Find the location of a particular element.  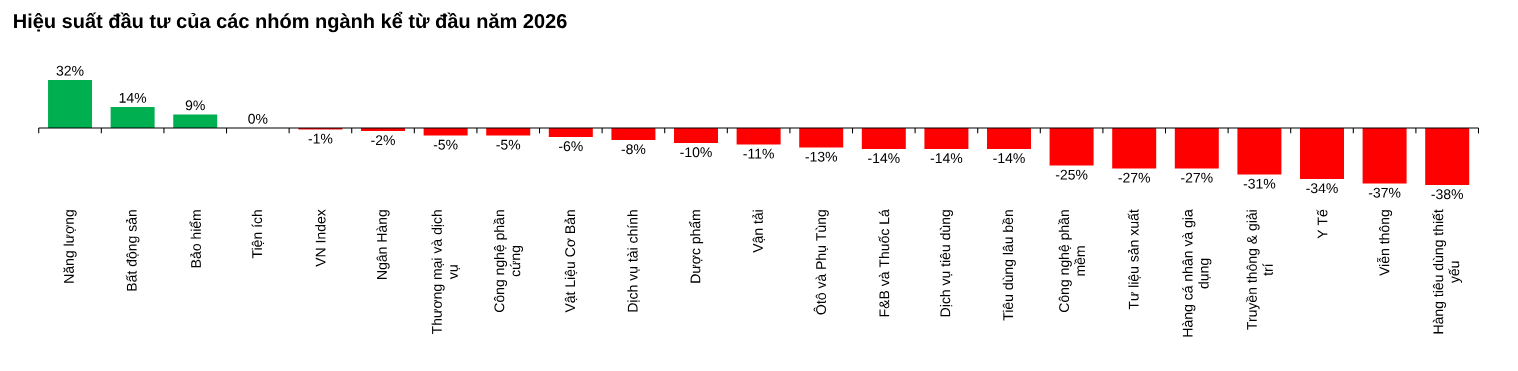

data-label: -6% is located at coordinates (571, 146).